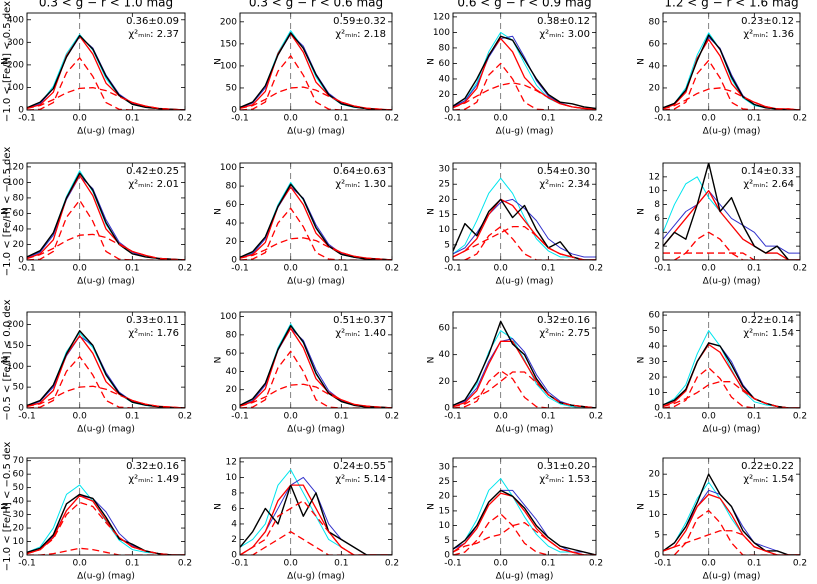 The image size is (817, 584). I want to click on annotation: χ²ₘᵢₙ: 1.54, so click(768, 333).